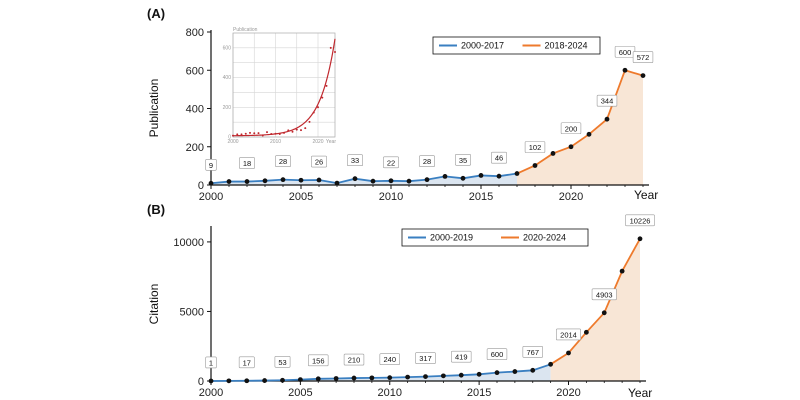 The height and width of the screenshot is (400, 800). I want to click on inset-background, so click(284, 86).